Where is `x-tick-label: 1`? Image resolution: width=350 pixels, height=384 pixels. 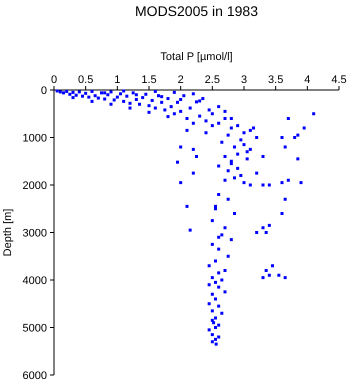 x-tick-label: 1 is located at coordinates (117, 80).